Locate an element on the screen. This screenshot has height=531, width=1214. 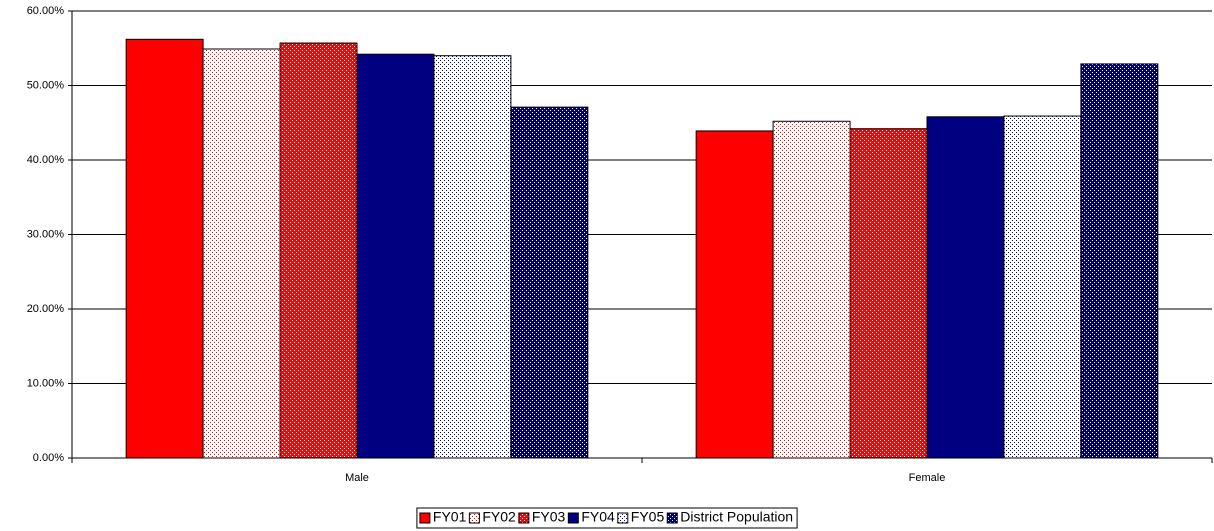
legend-label: FY04 is located at coordinates (598, 517).